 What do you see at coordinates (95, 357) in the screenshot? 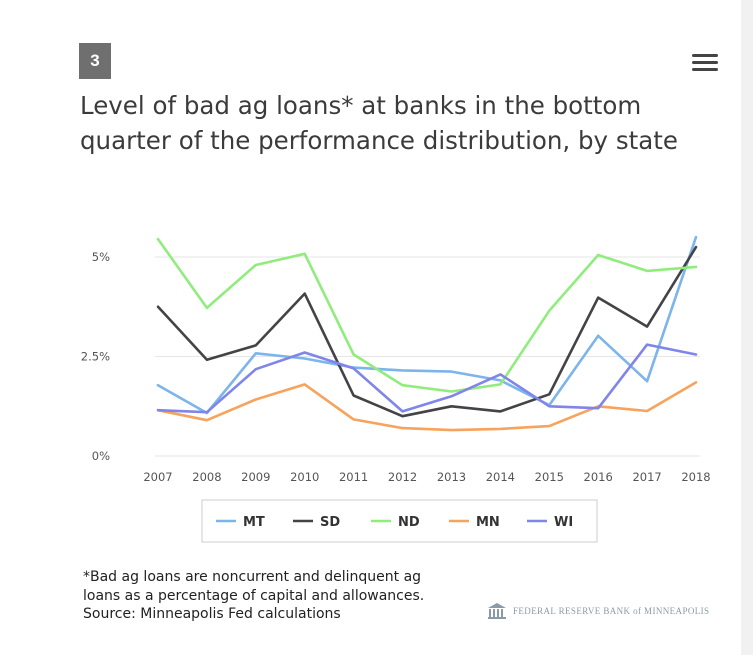
I see `y-tick-label: 2.5%` at bounding box center [95, 357].